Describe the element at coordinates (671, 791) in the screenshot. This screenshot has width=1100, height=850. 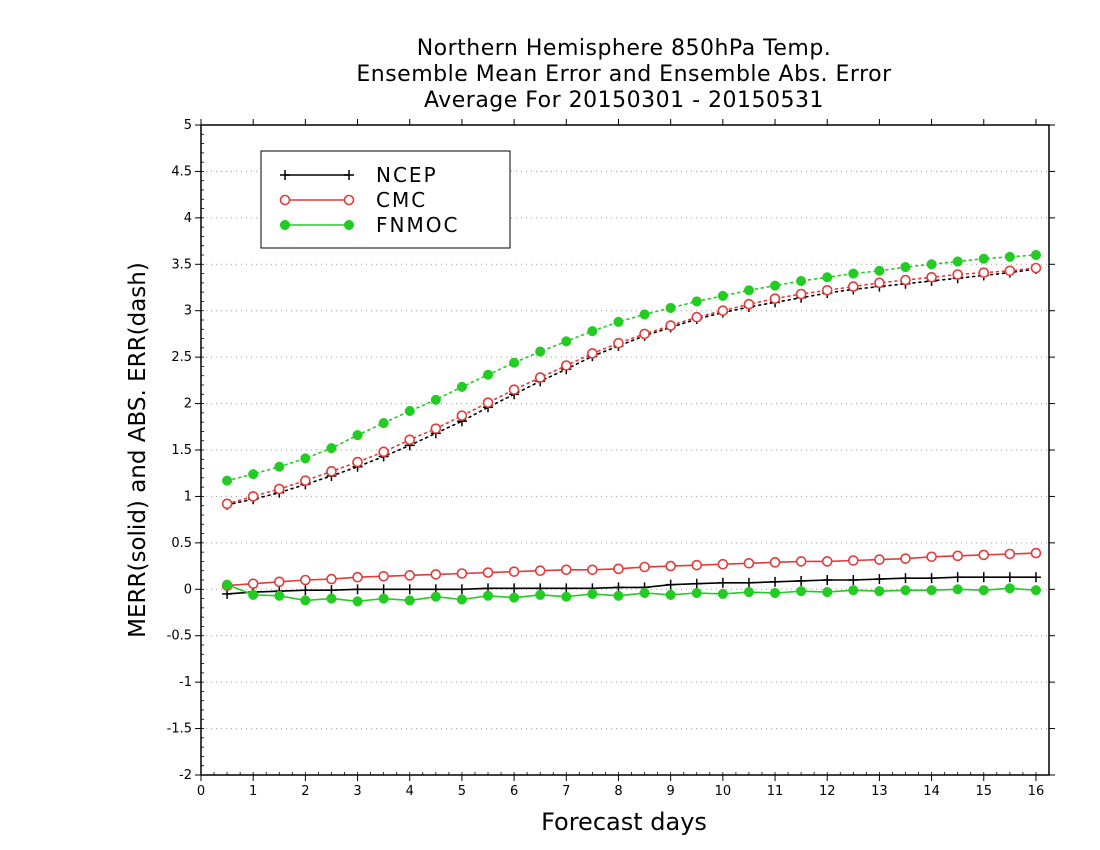
I see `x-tick-label: 9` at that location.